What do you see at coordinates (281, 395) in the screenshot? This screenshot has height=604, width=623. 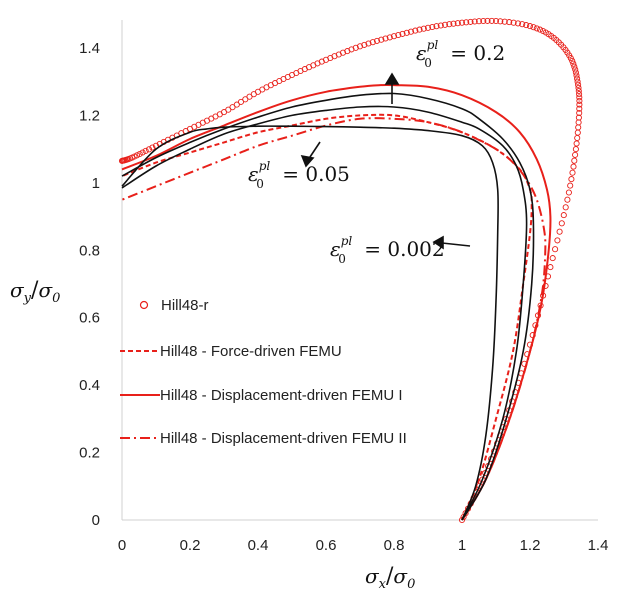 I see `legend-label: Hill48 - Displacement-driven FEMU I` at bounding box center [281, 395].